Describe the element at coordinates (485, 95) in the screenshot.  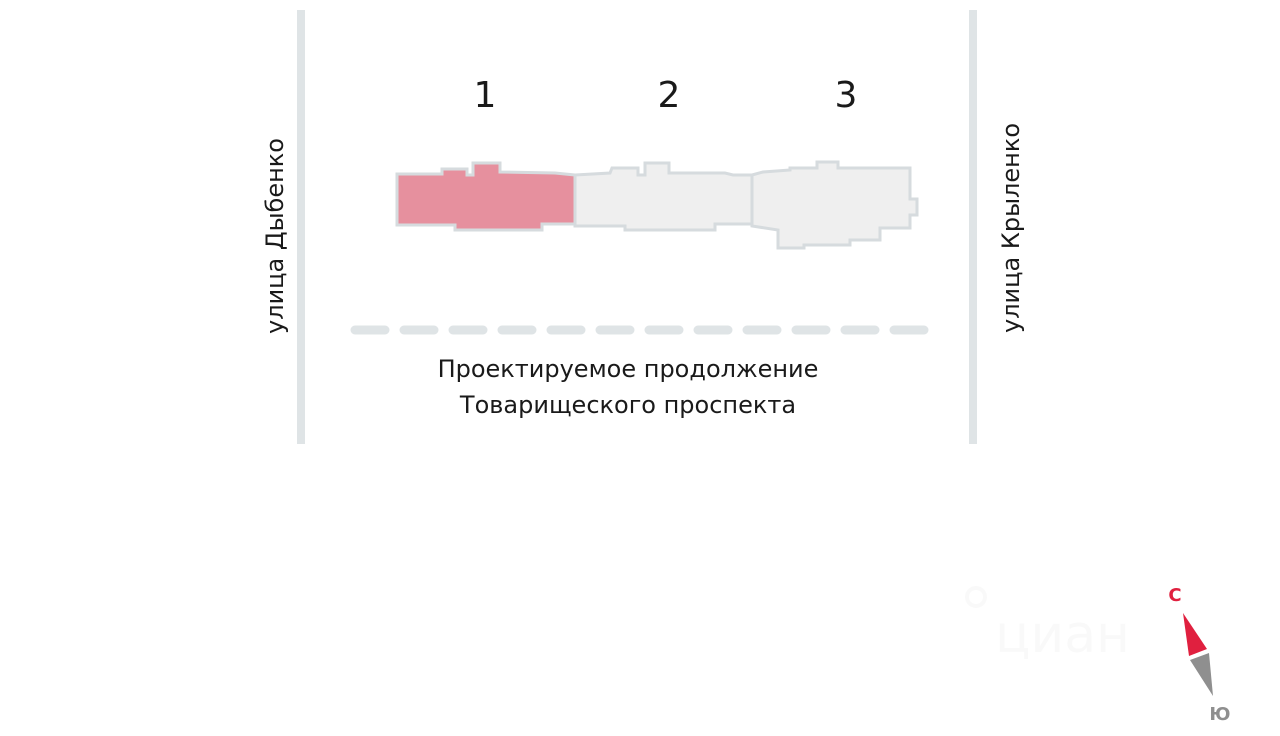
I see `building-1-number: 1` at that location.